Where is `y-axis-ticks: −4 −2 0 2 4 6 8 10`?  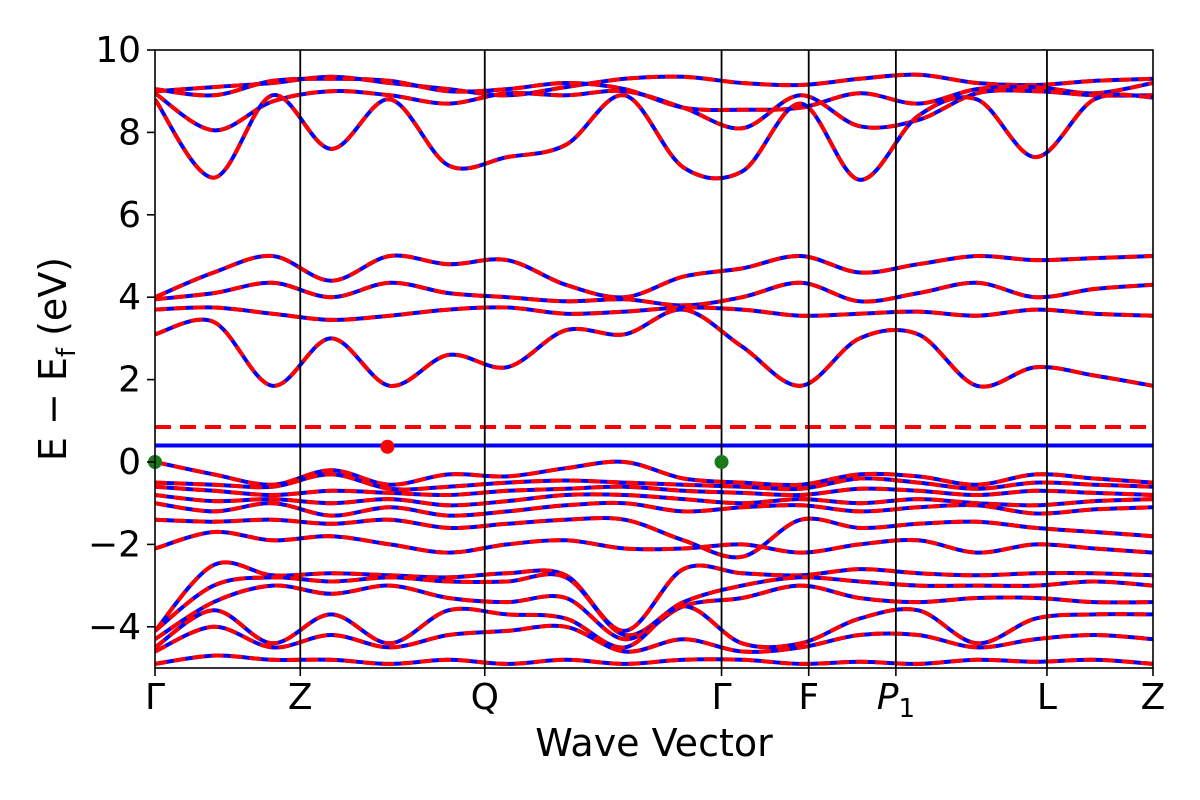
y-axis-ticks: −4 −2 0 2 4 6 8 10 is located at coordinates (121, 339).